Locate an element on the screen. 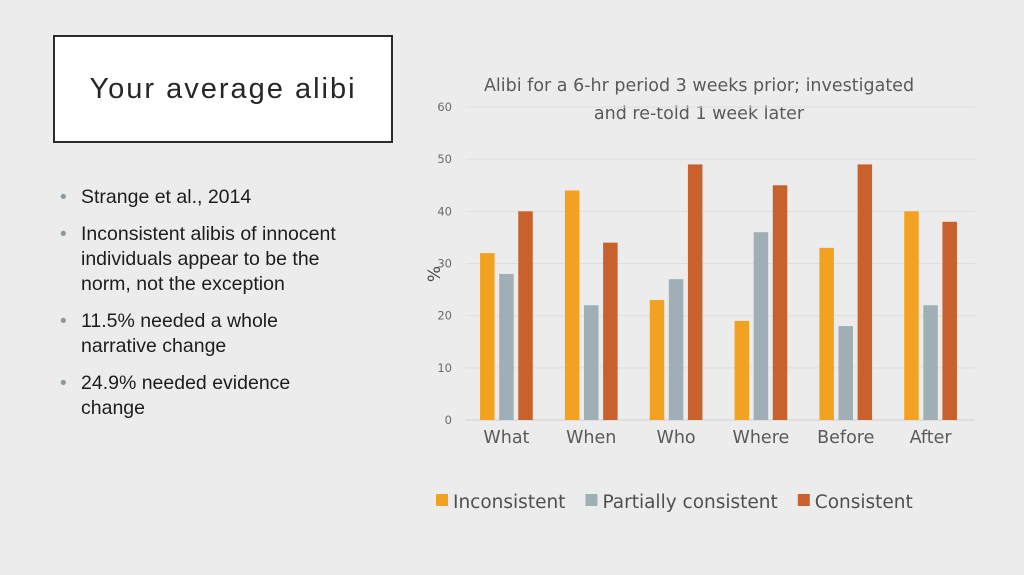  x-tick-label: Where is located at coordinates (761, 438).